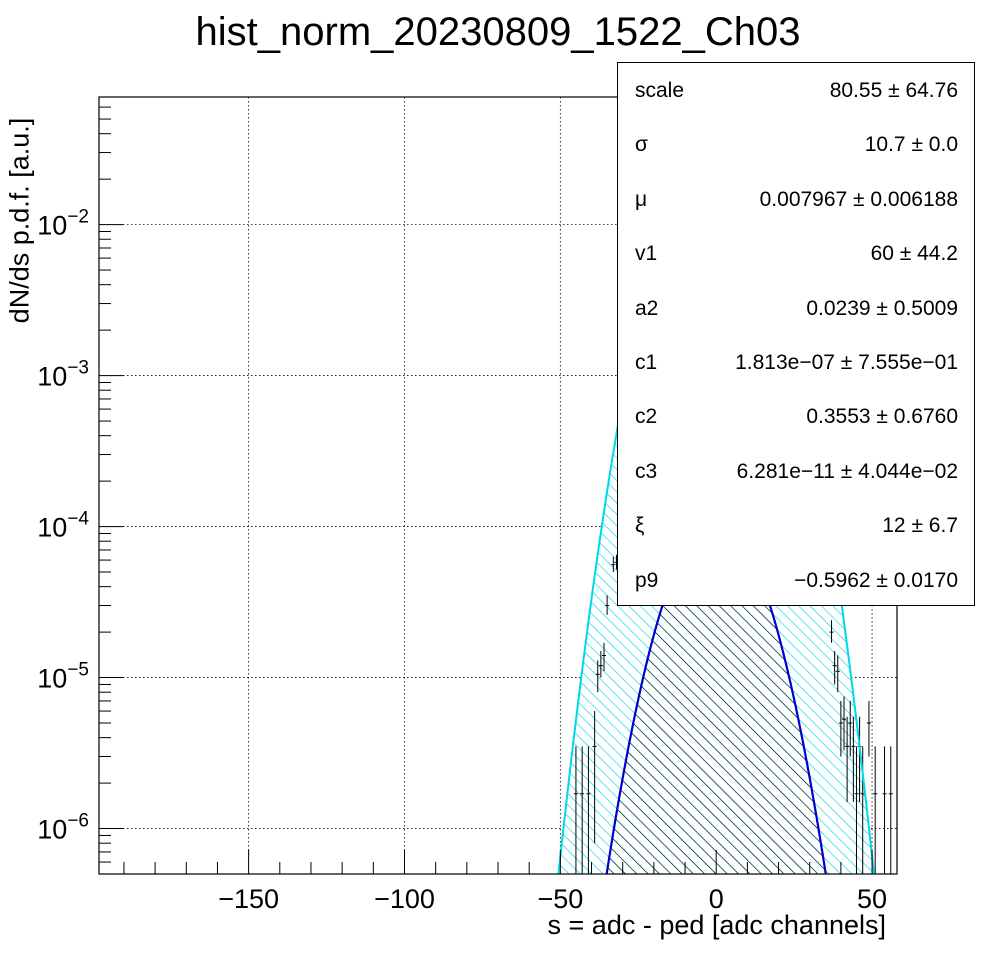 The height and width of the screenshot is (972, 996). Describe the element at coordinates (646, 254) in the screenshot. I see `stat-name: v1` at that location.